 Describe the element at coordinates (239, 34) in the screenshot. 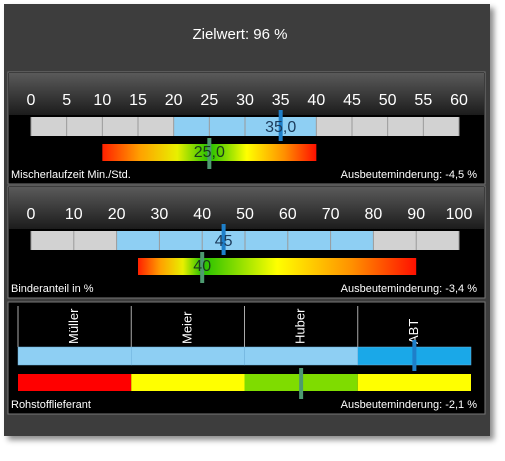

I see `title: Zielwert: 96 %` at that location.